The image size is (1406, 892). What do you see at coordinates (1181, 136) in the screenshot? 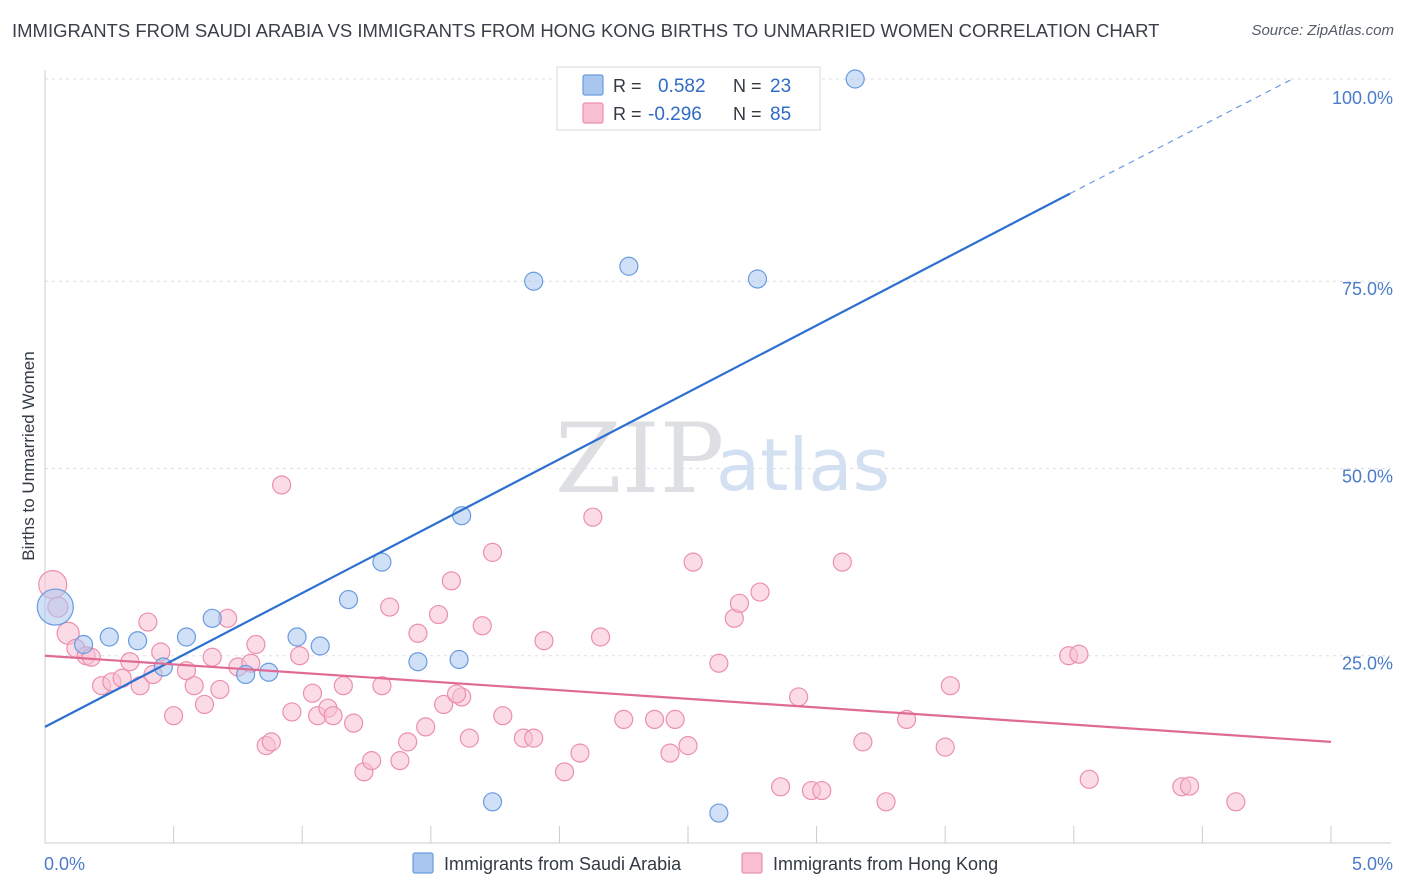
I see `saudi-trend-extension` at bounding box center [1181, 136].